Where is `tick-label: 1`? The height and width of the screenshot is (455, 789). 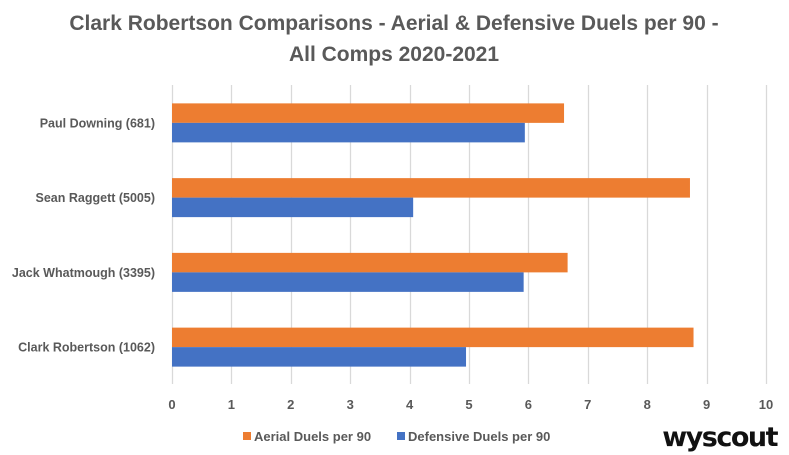
tick-label: 1 is located at coordinates (231, 404).